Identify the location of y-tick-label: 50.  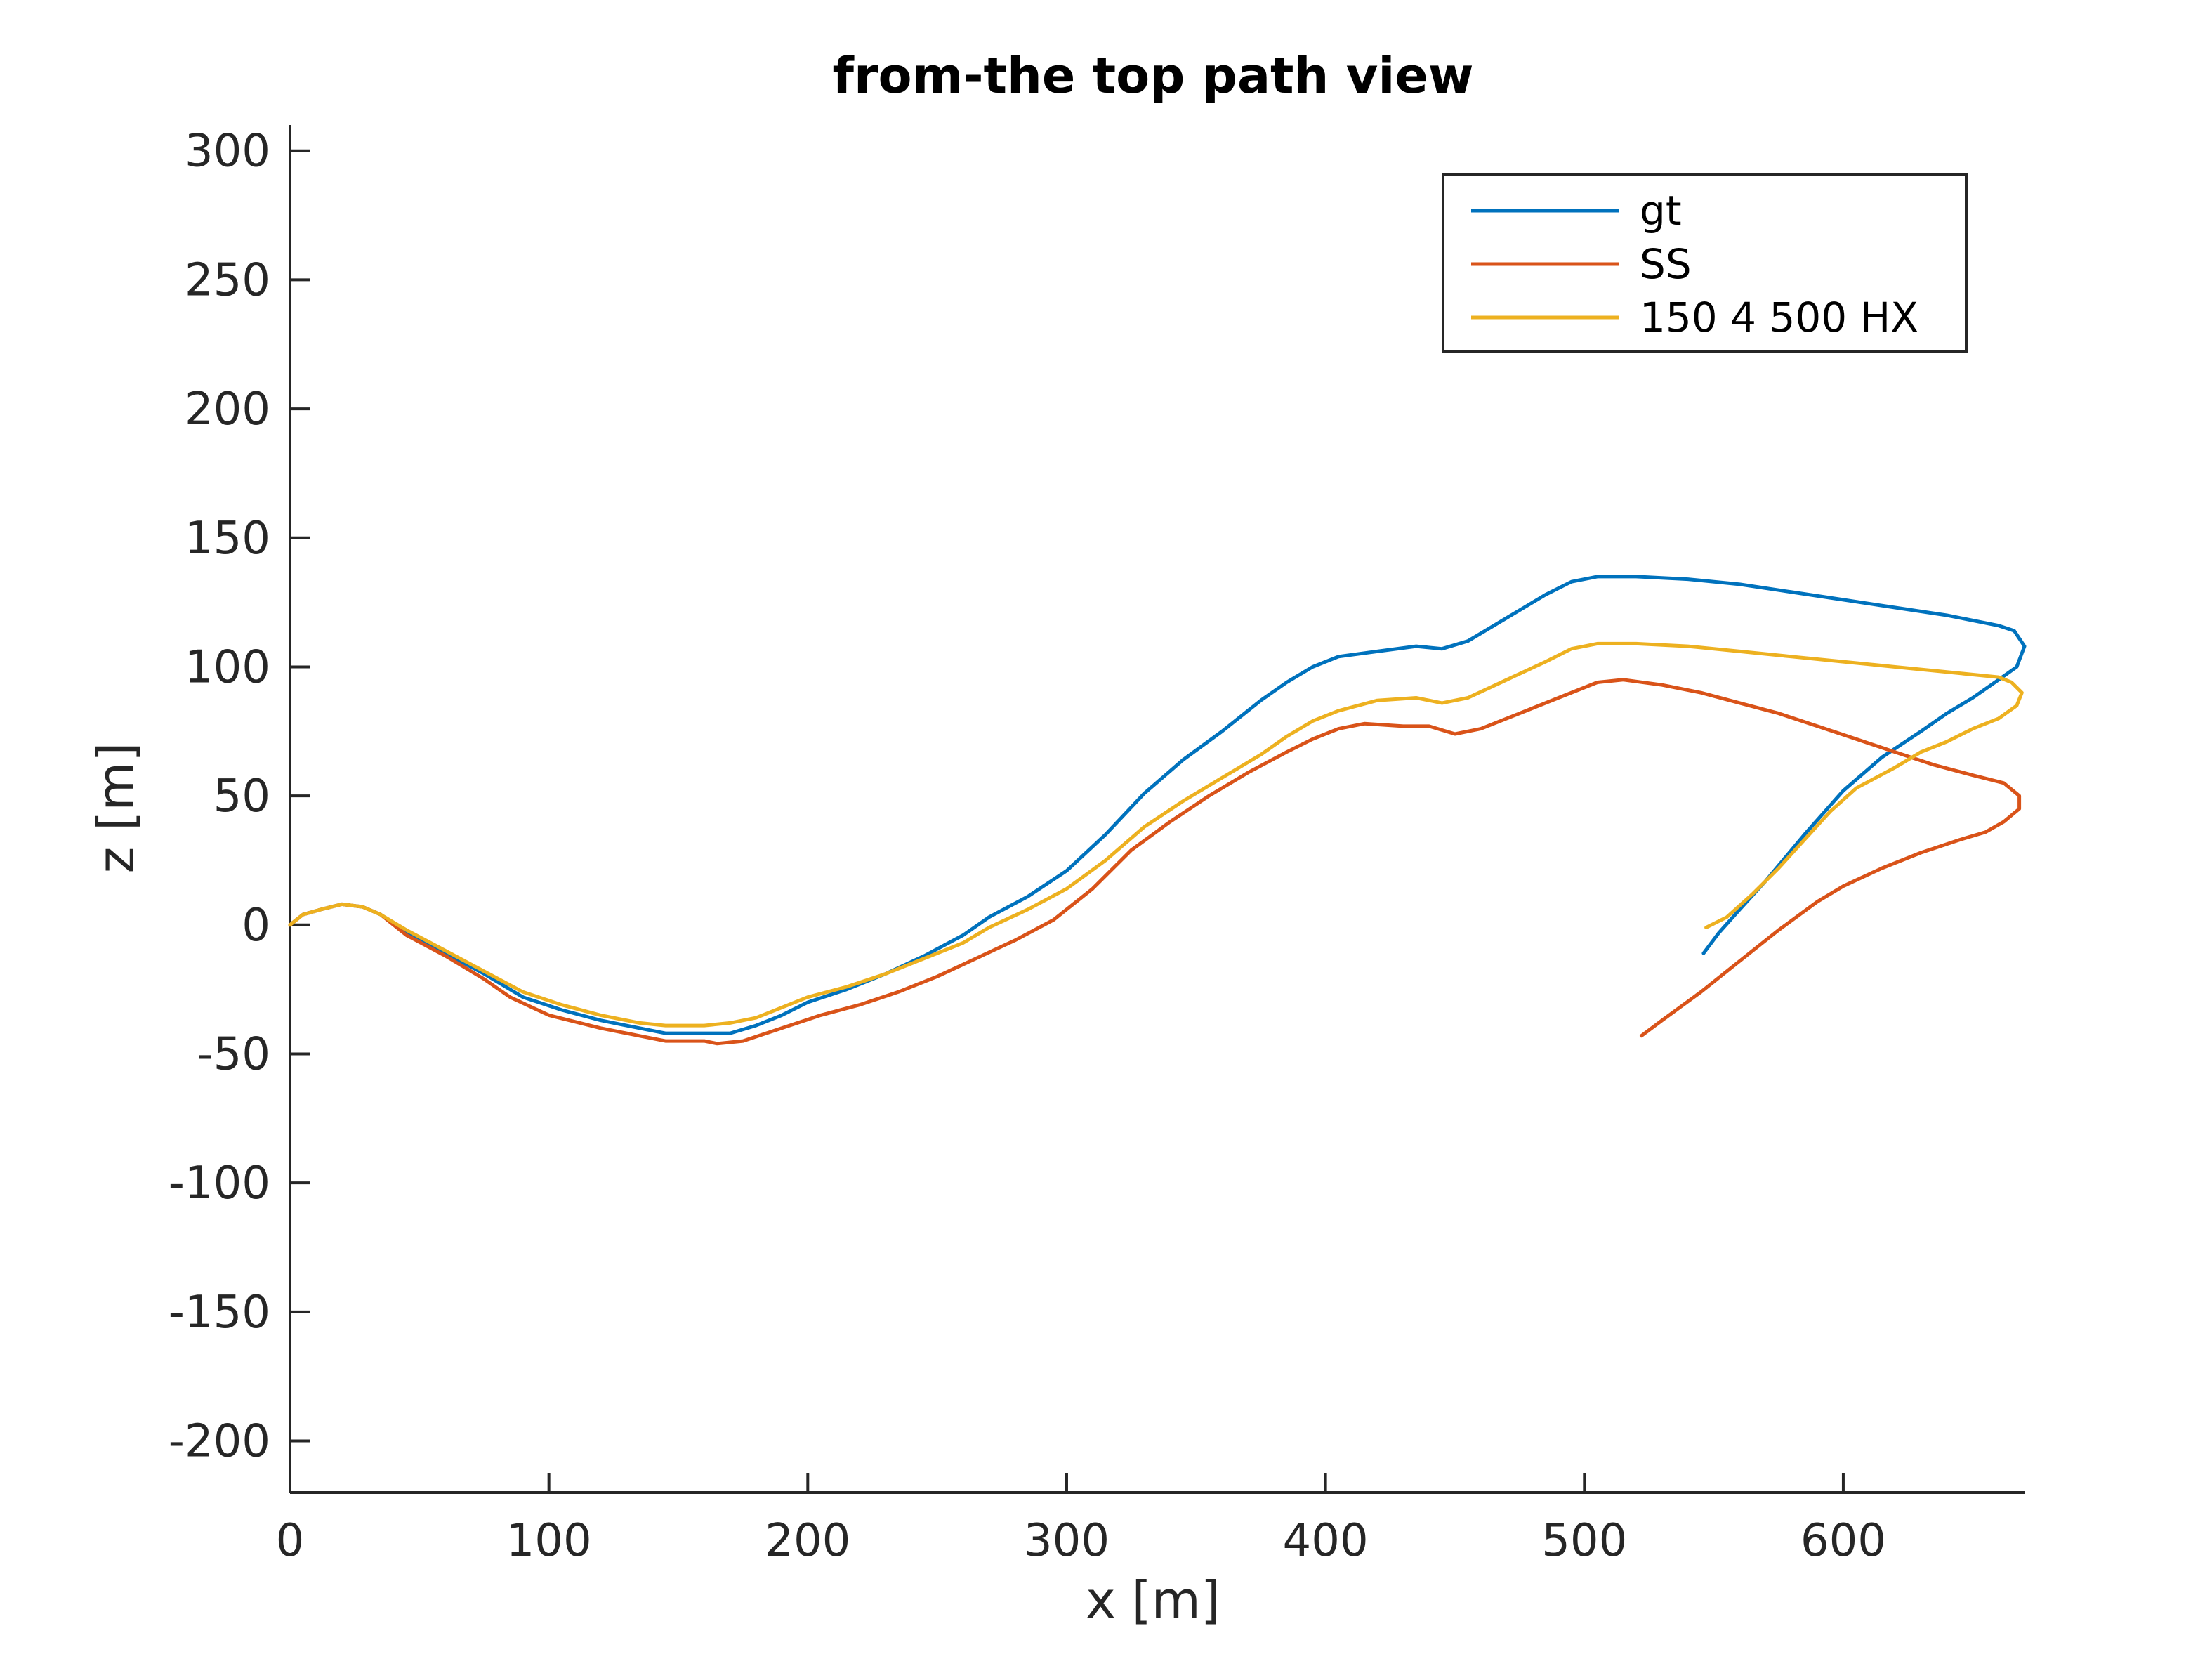
(241, 796).